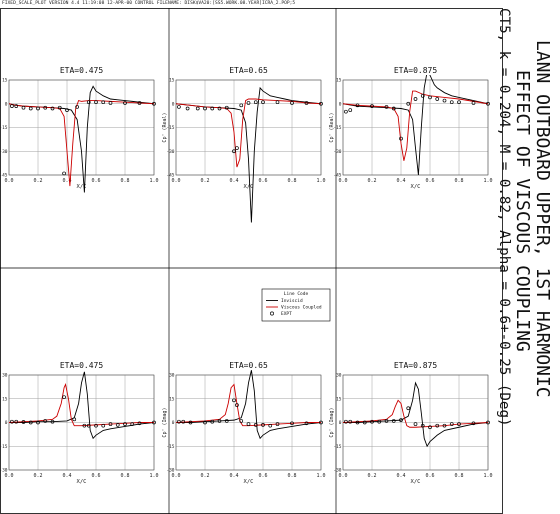  I want to click on legend-entry: Viscous Coupled, so click(301, 308).